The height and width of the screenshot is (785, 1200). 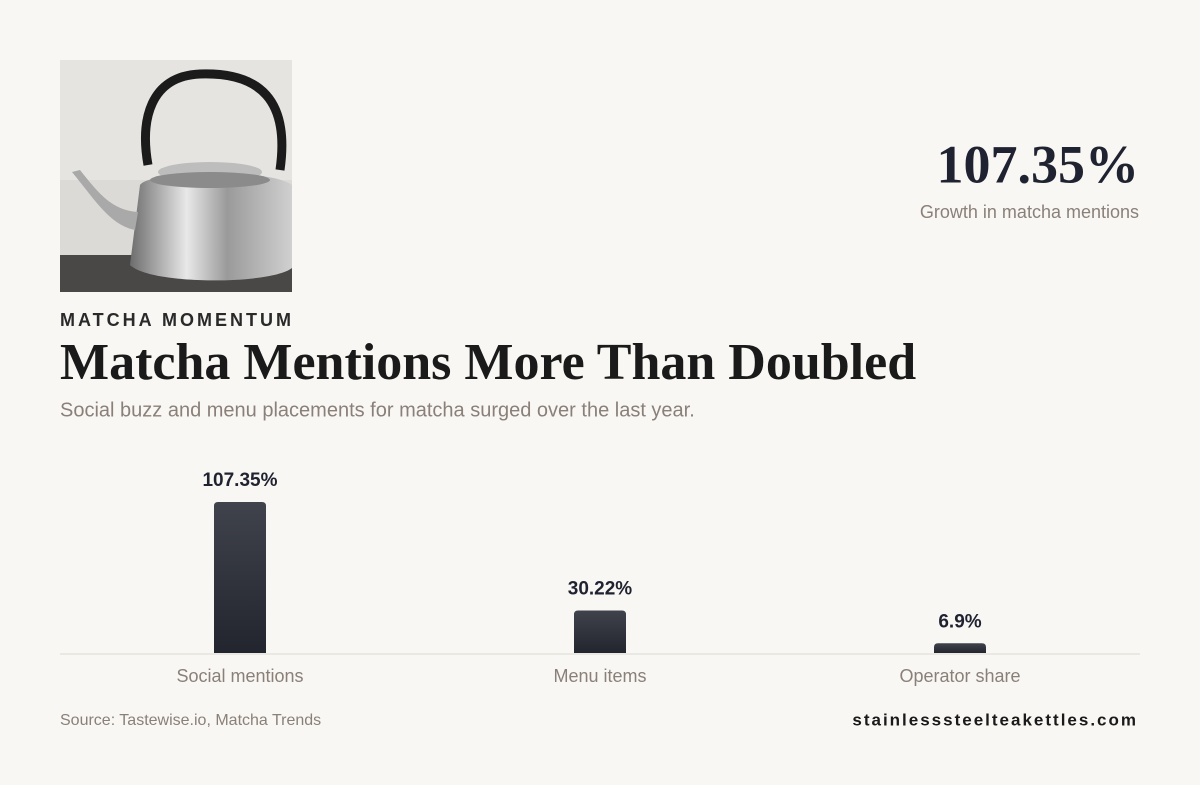 What do you see at coordinates (239, 480) in the screenshot?
I see `value-label: 107.35%` at bounding box center [239, 480].